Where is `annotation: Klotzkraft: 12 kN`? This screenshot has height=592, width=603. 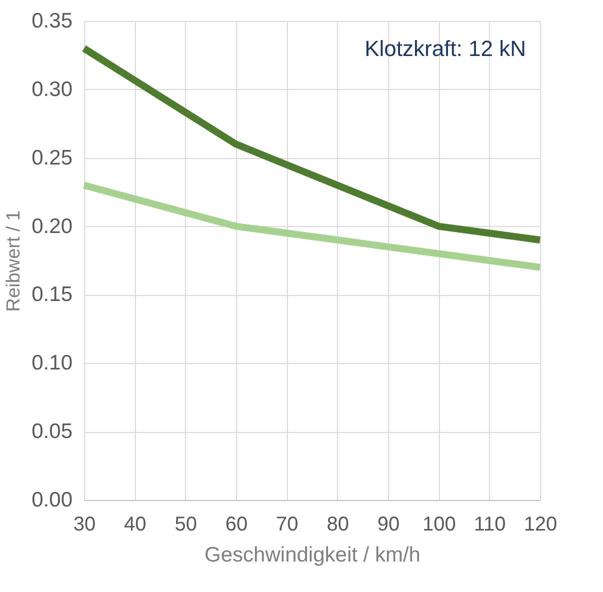
annotation: Klotzkraft: 12 kN is located at coordinates (445, 48).